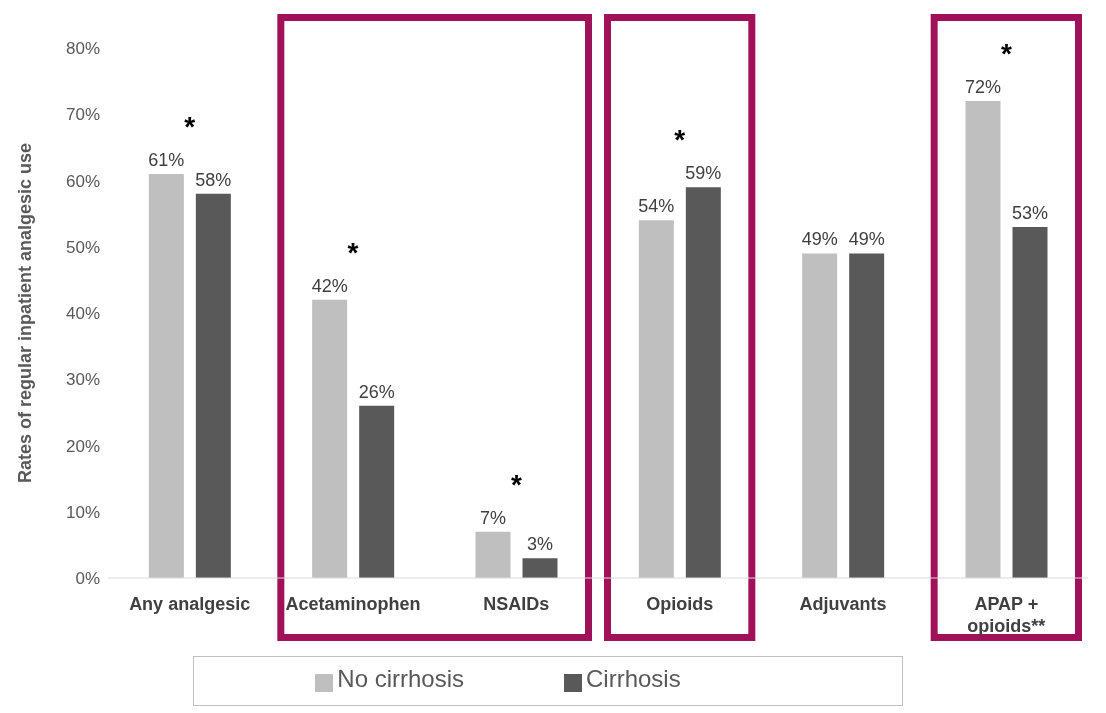  Describe the element at coordinates (190, 604) in the screenshot. I see `x-tick-label: Any analgesic` at that location.